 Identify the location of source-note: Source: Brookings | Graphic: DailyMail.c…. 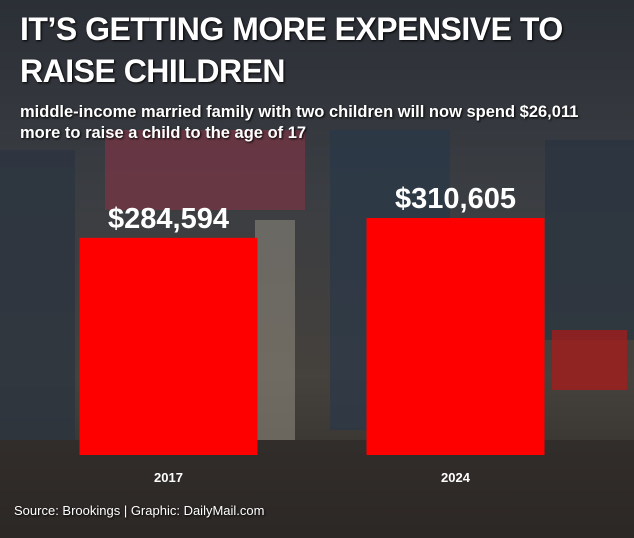
(139, 510).